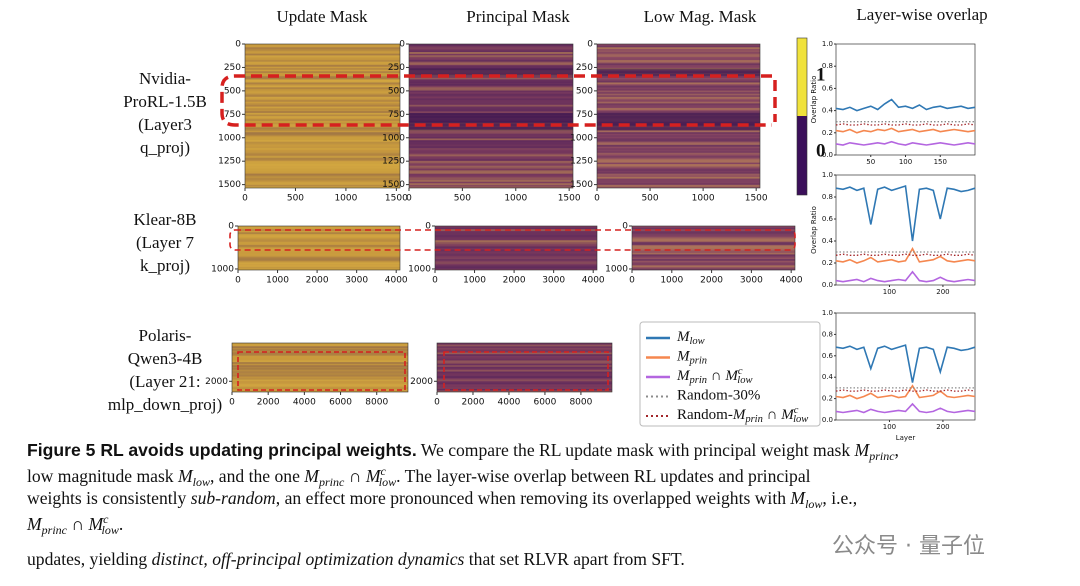  I want to click on colorbar-label: 1, so click(821, 74).